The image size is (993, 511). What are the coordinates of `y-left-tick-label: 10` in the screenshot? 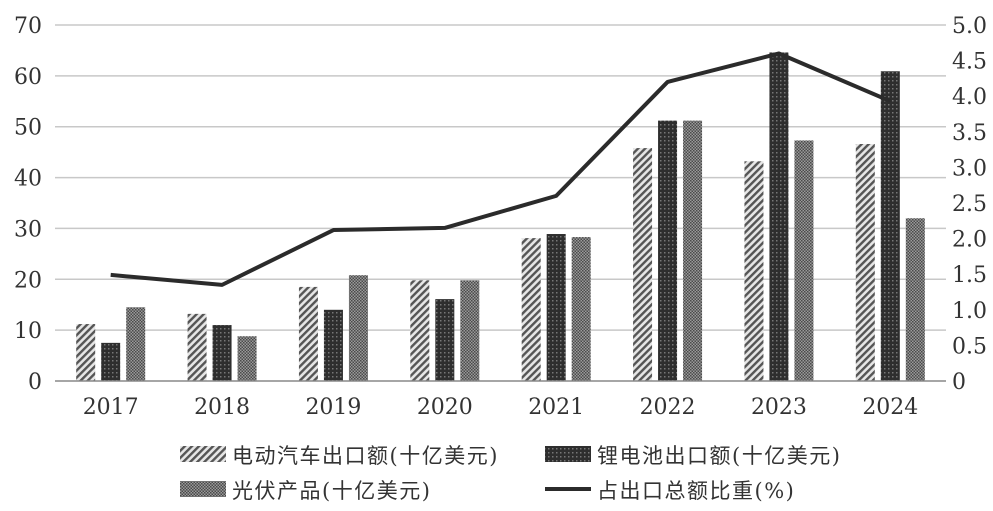 It's located at (28, 331).